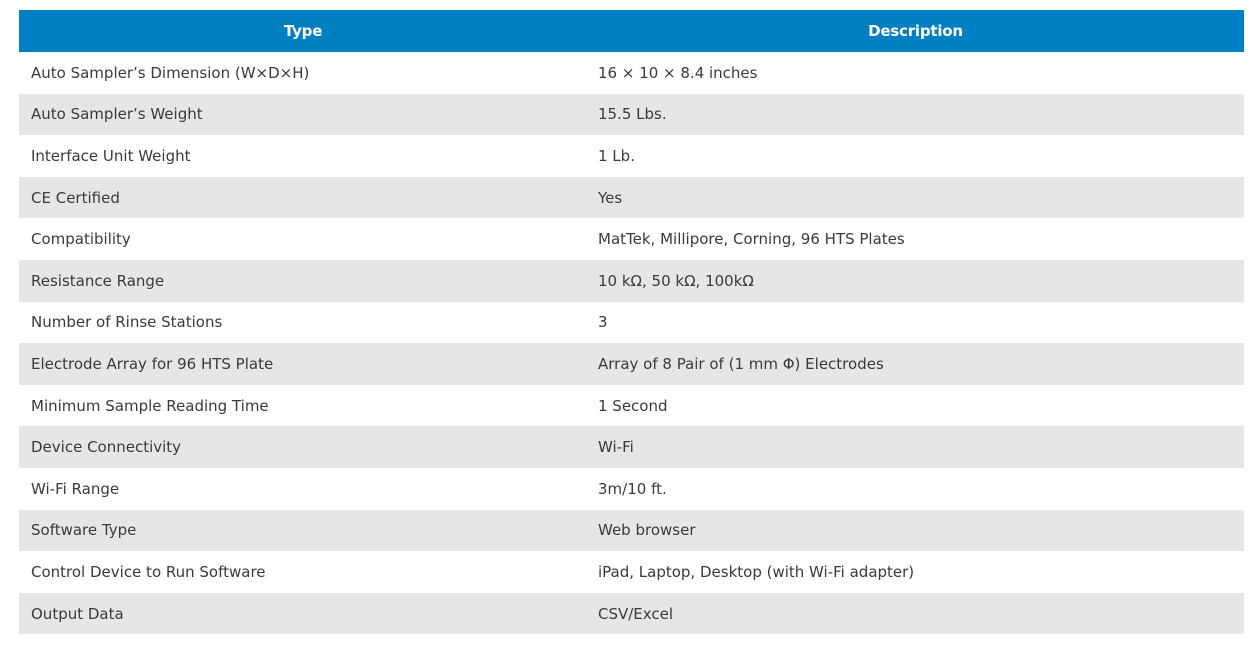  Describe the element at coordinates (915, 488) in the screenshot. I see `description-cell: 3m/10 ft.` at that location.